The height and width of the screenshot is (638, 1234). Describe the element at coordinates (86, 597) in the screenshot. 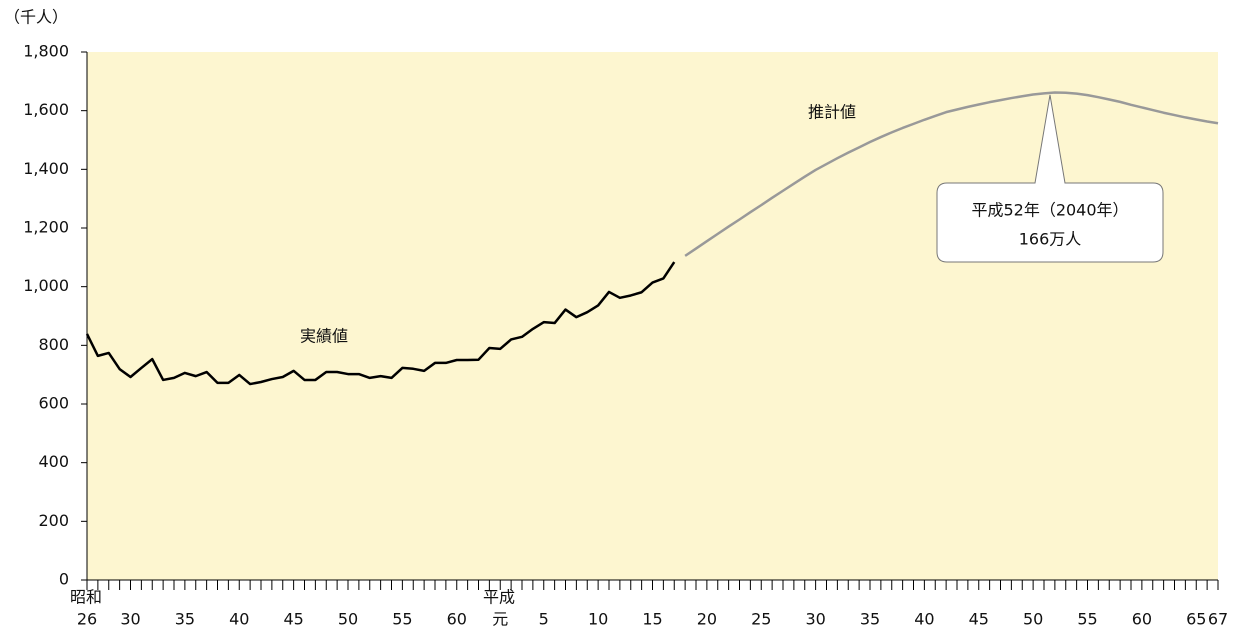

I see `era-label: 昭和` at that location.